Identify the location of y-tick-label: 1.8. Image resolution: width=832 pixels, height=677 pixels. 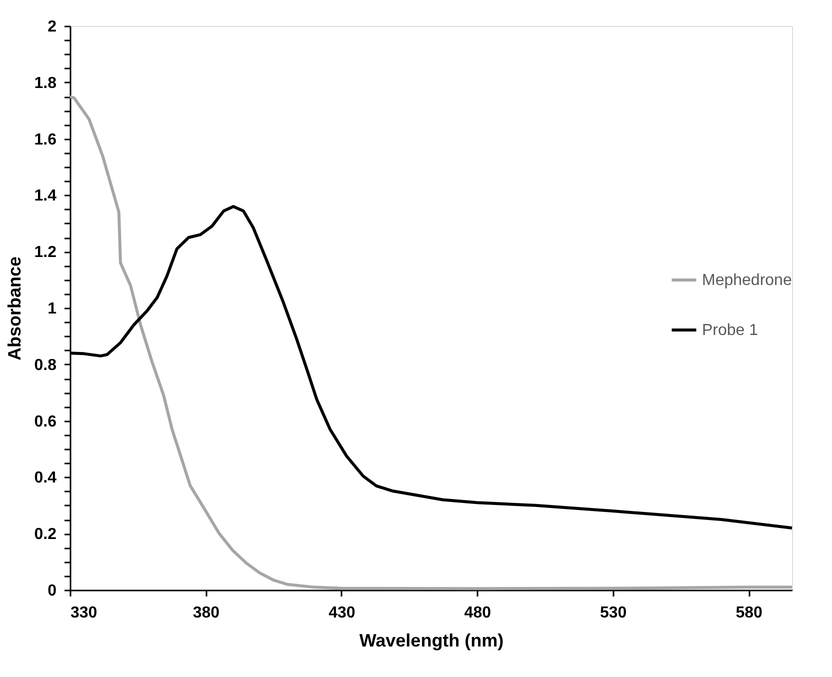
(45, 83).